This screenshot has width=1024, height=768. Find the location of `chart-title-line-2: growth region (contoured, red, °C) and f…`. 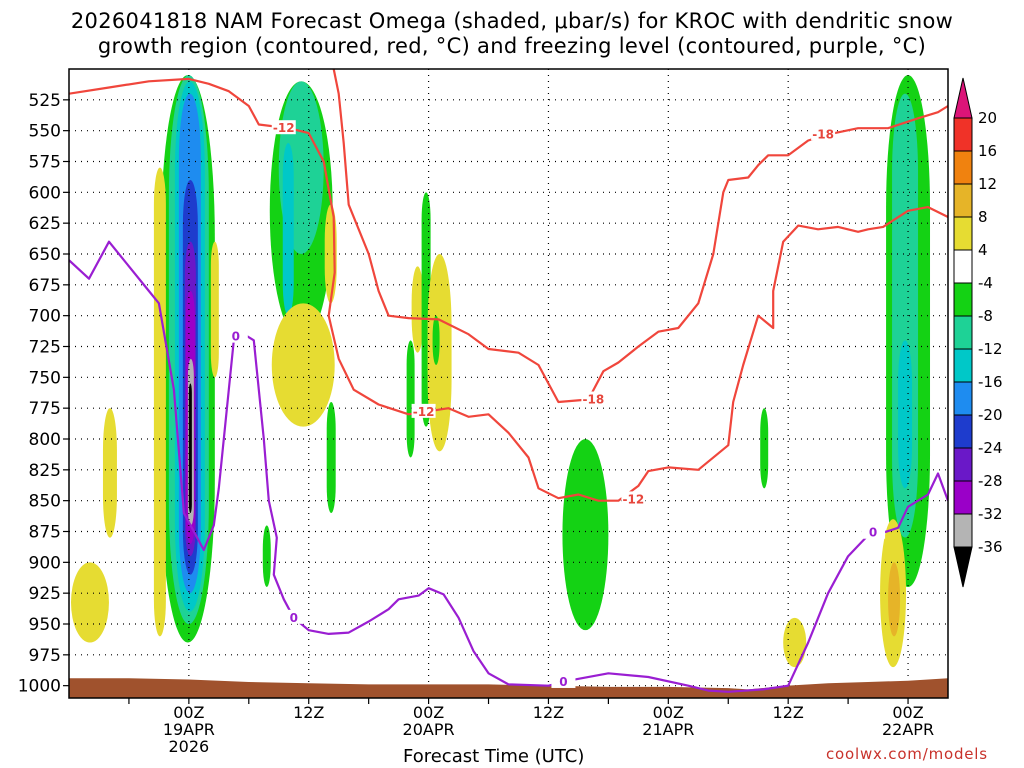

chart-title-line-2: growth region (contoured, red, °C) and f… is located at coordinates (512, 46).